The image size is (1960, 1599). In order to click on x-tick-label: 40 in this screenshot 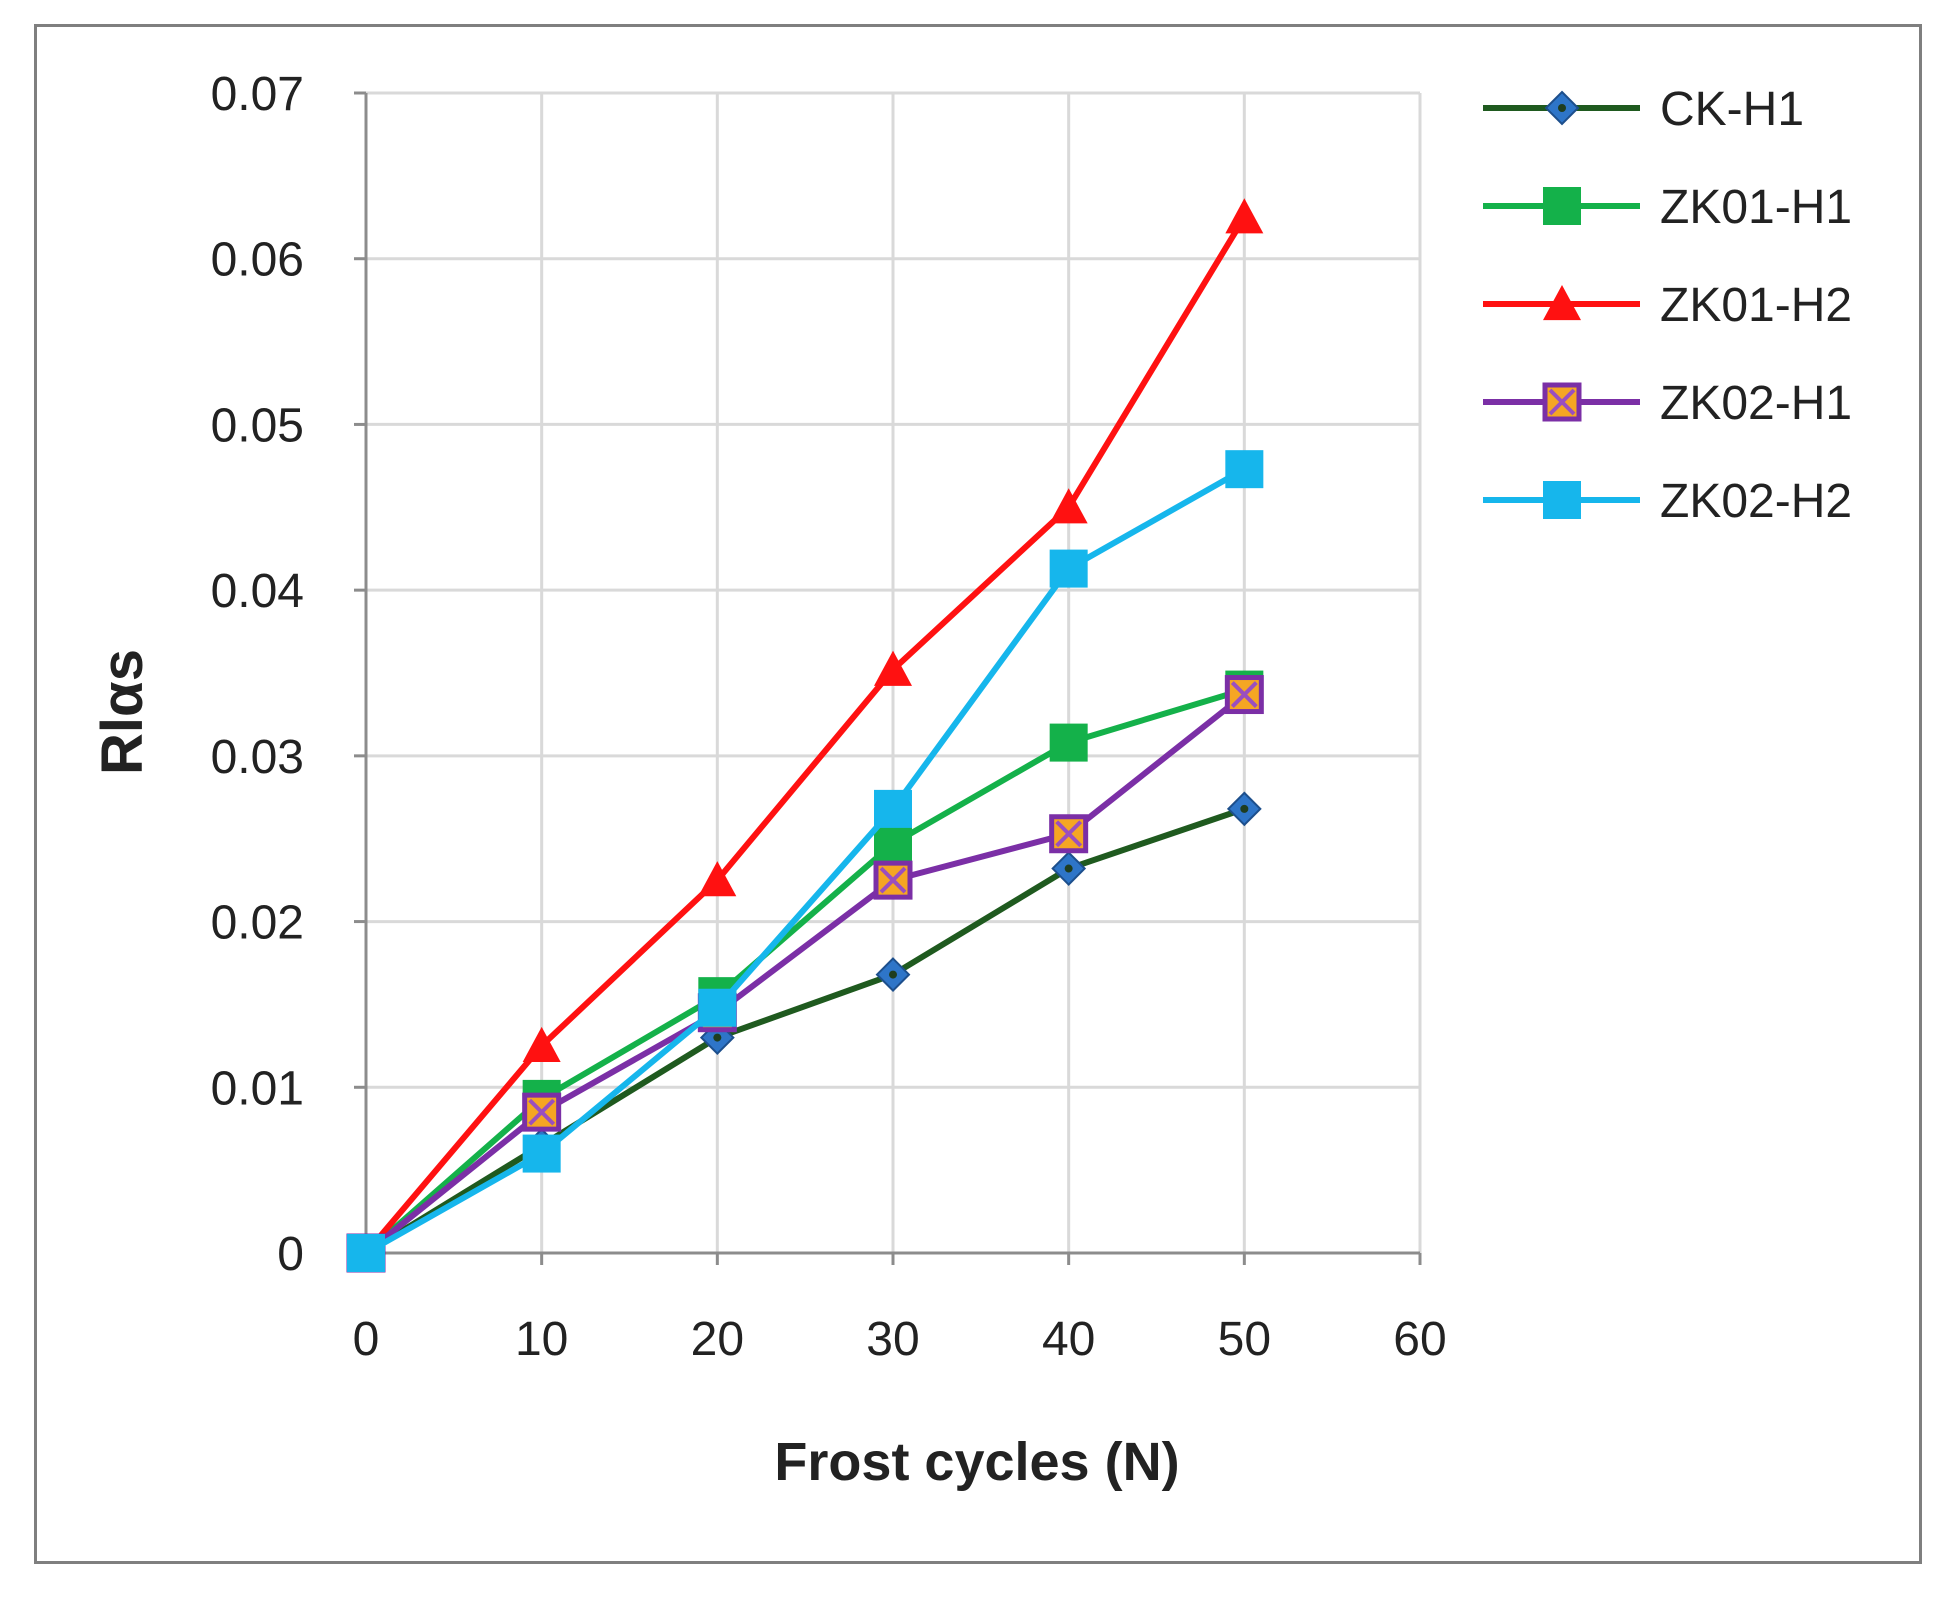, I will do `click(1068, 1339)`.